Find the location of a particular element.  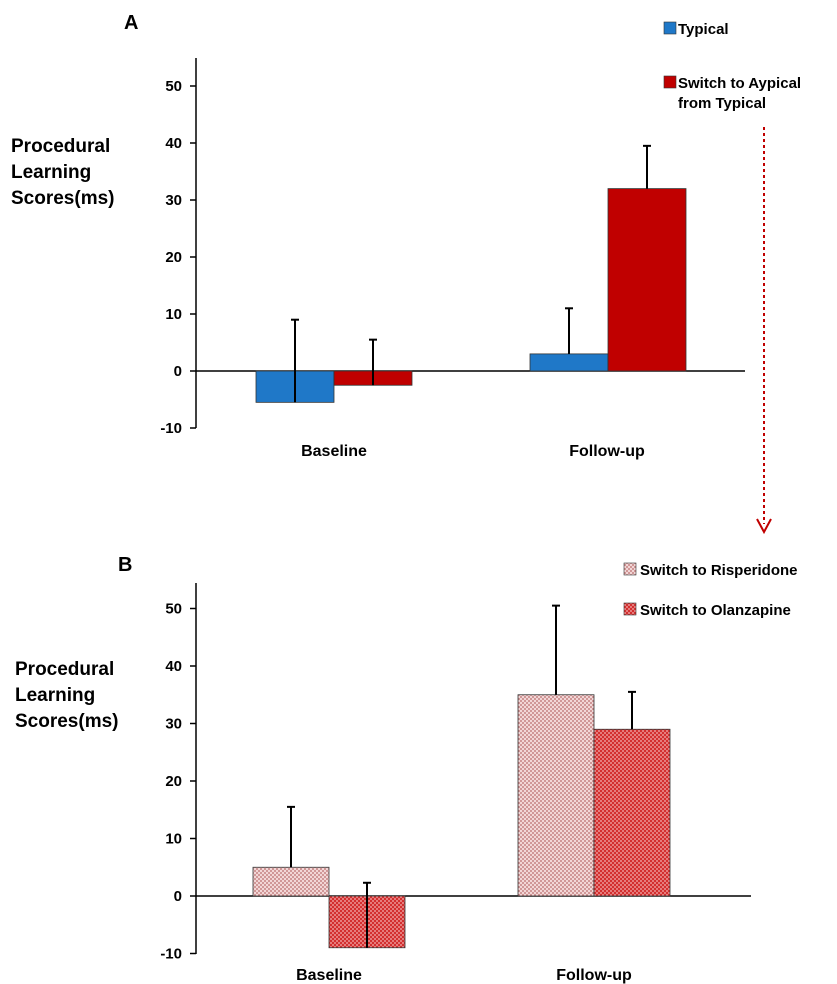

panel-a-ylabel-line-1: Procedural is located at coordinates (60, 146).